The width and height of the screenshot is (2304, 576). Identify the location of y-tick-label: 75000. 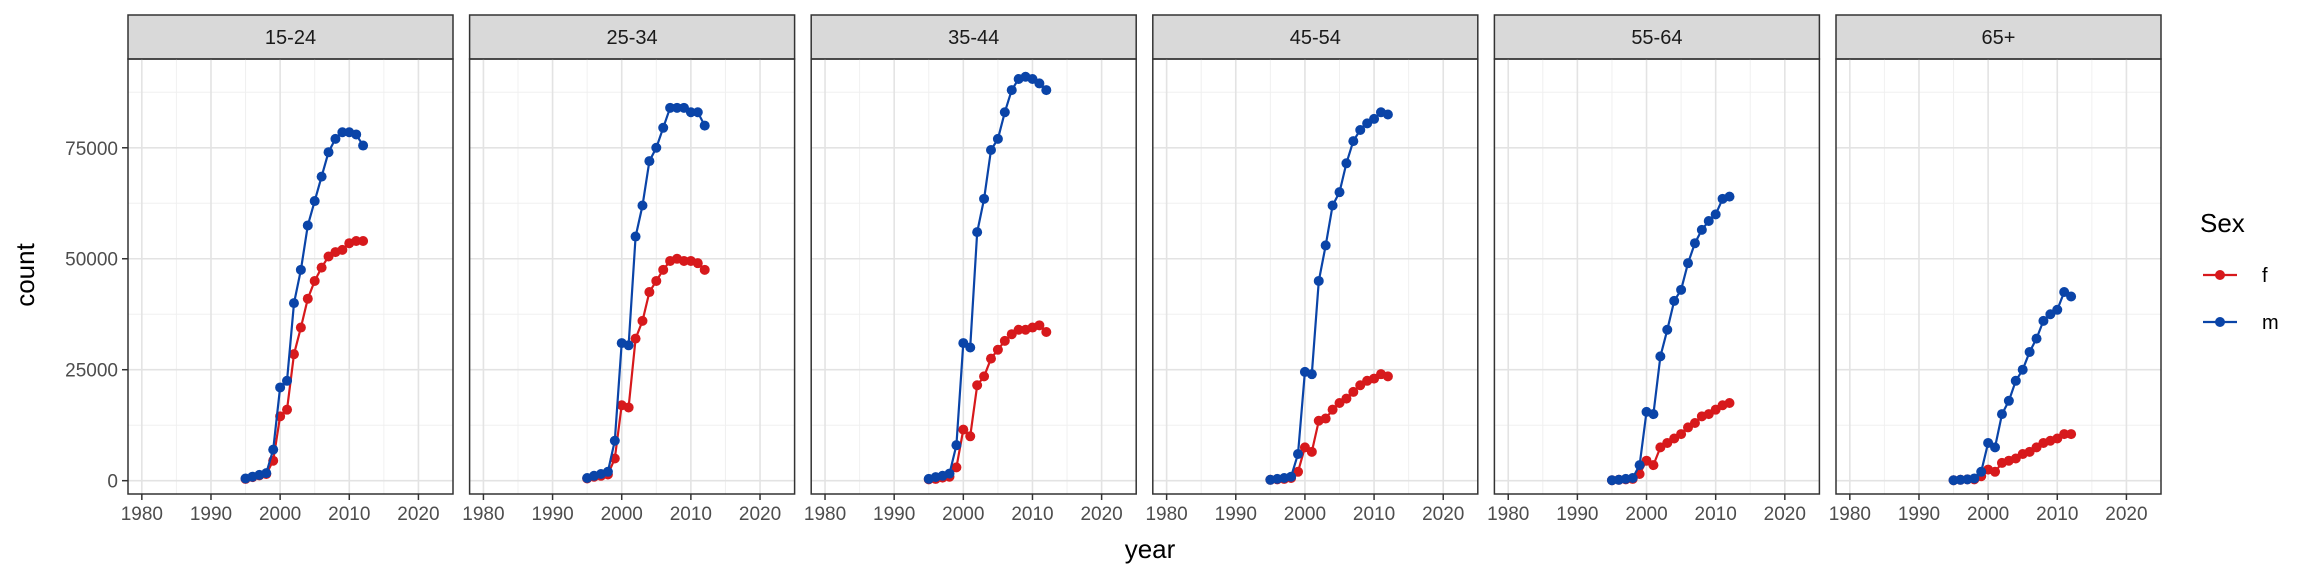
(91, 149).